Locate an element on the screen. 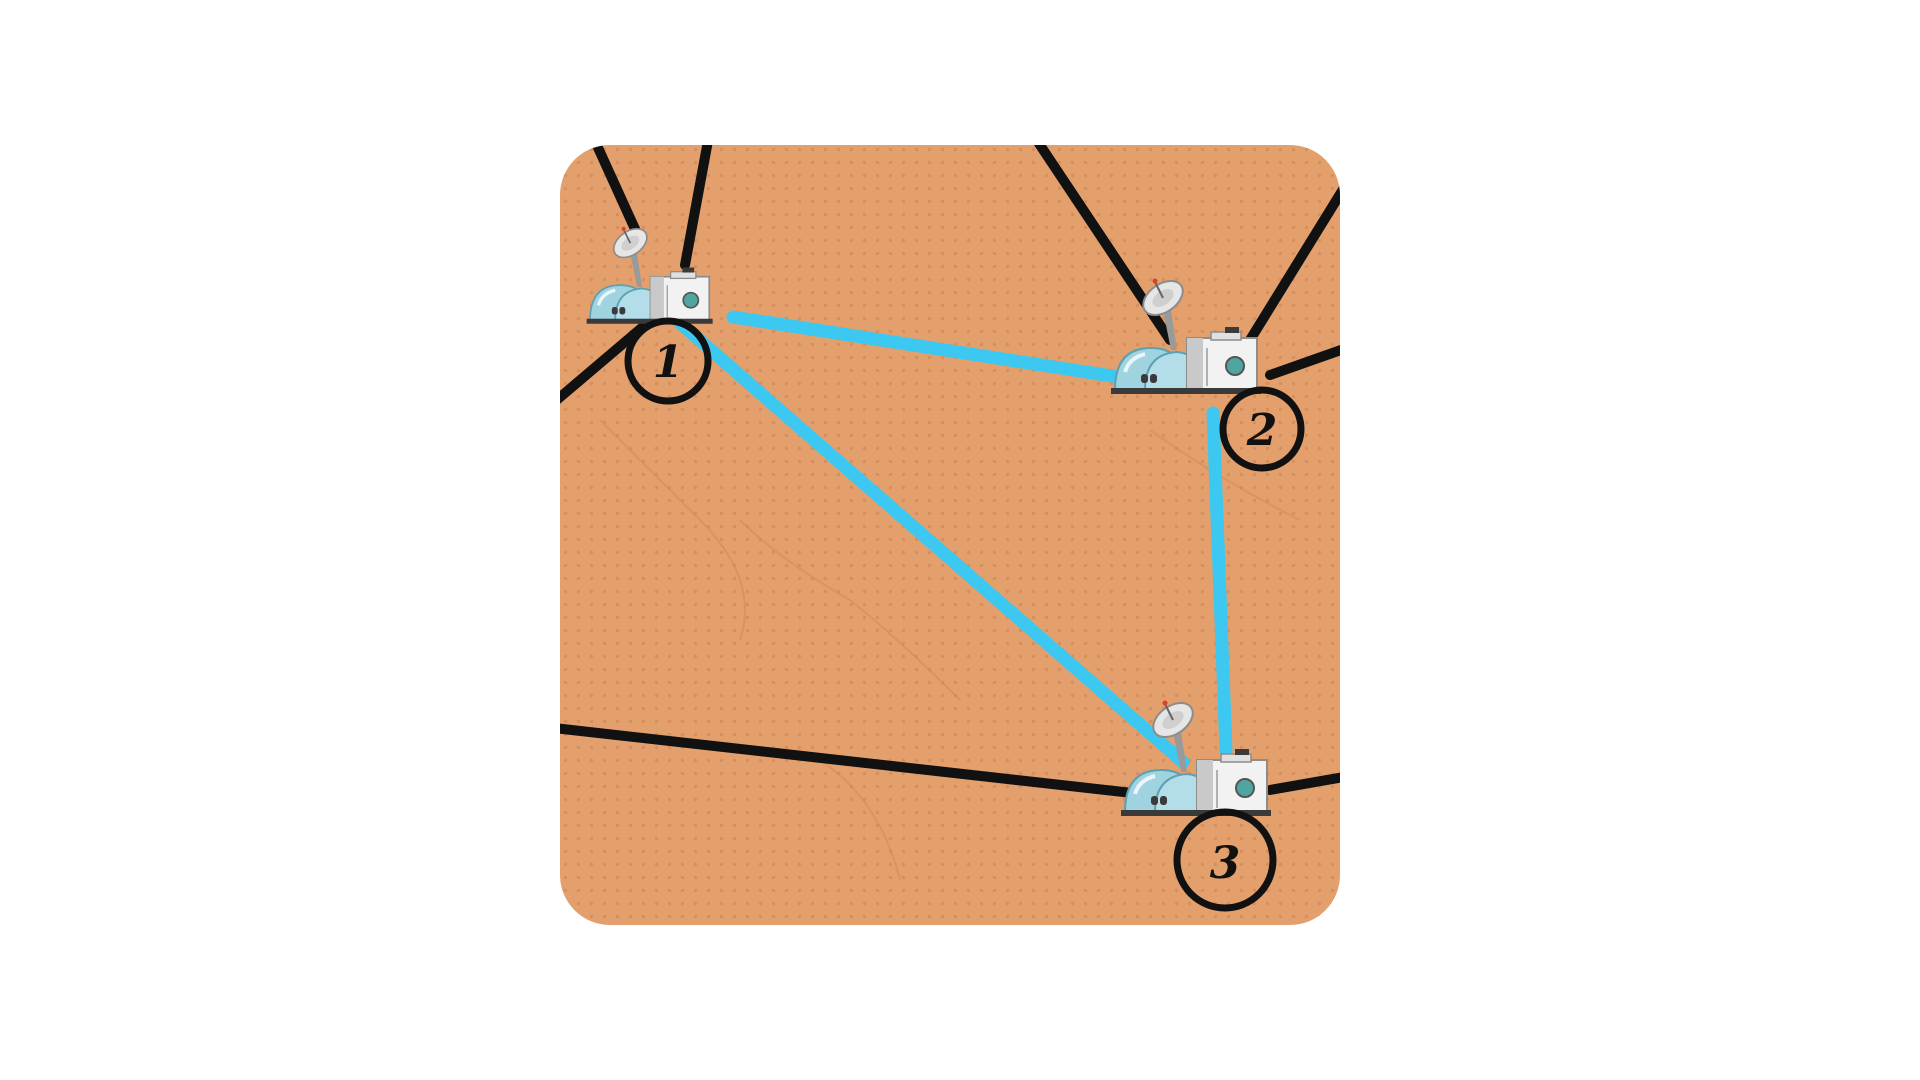 This screenshot has height=1080, width=1920. station-label-badge: 3 is located at coordinates (1225, 860).